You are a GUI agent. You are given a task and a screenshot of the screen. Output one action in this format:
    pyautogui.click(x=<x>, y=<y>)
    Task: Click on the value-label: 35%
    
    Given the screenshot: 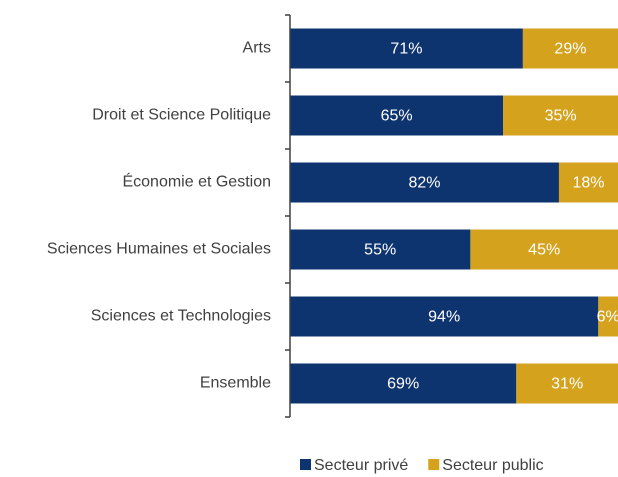 What is the action you would take?
    pyautogui.click(x=561, y=116)
    